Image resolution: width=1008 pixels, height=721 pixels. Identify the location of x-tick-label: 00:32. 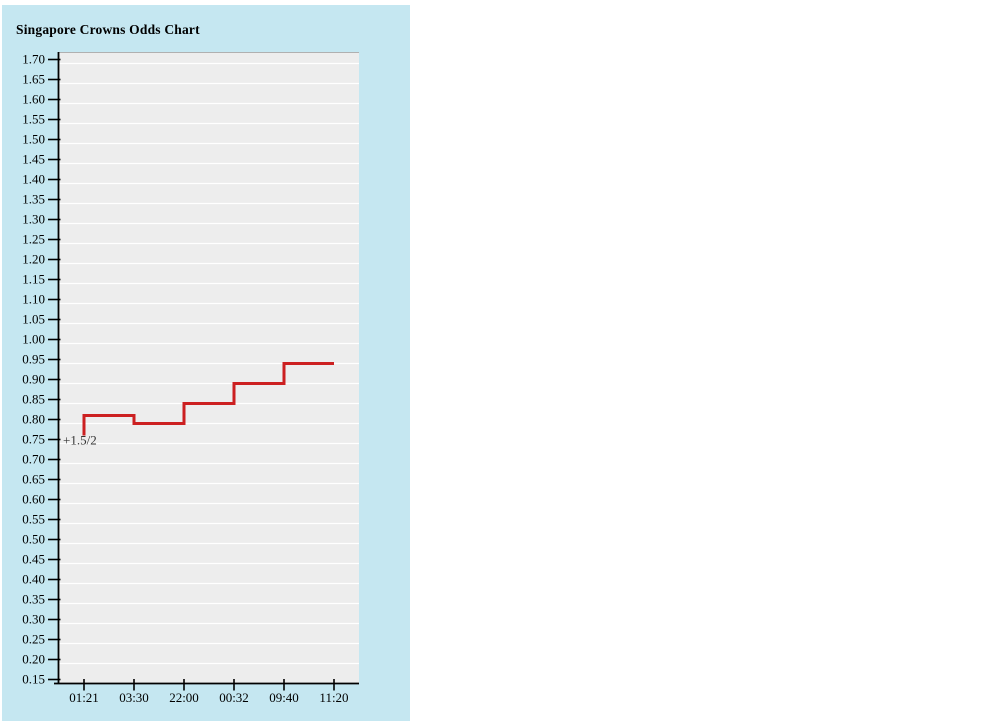
(234, 697).